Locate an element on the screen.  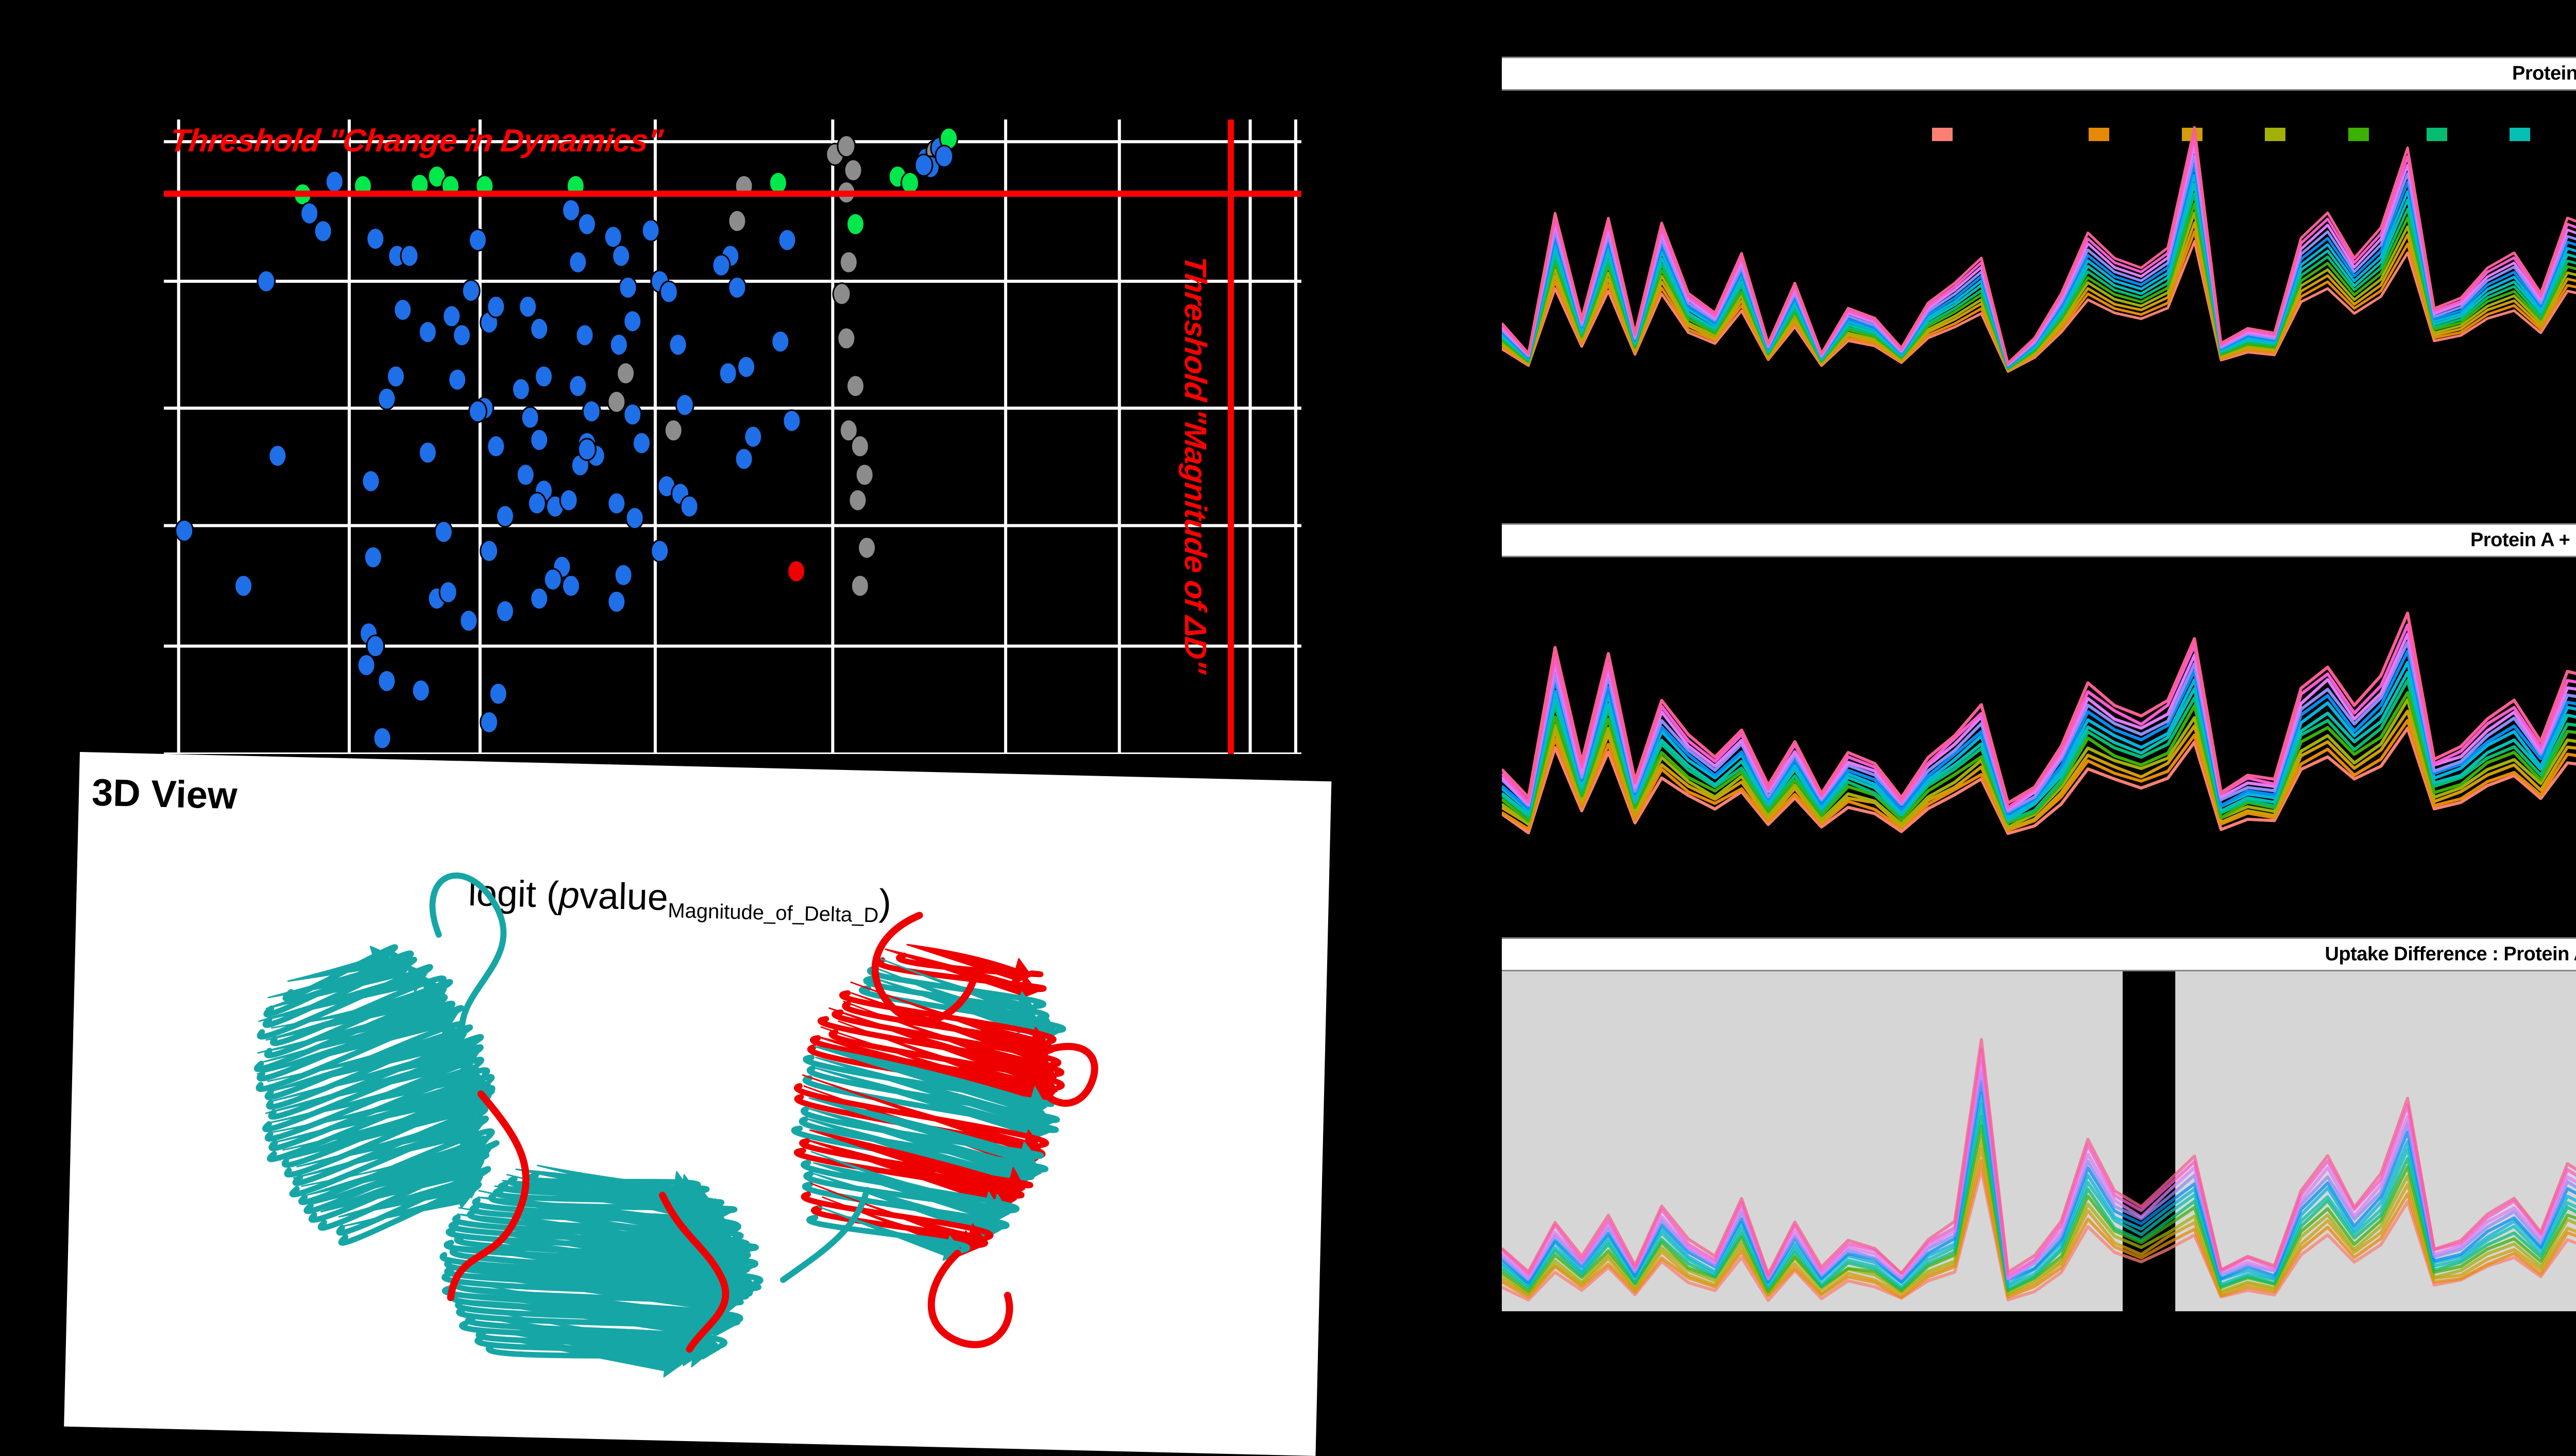
panel-uptake-difference-traces is located at coordinates (2039, 1141).